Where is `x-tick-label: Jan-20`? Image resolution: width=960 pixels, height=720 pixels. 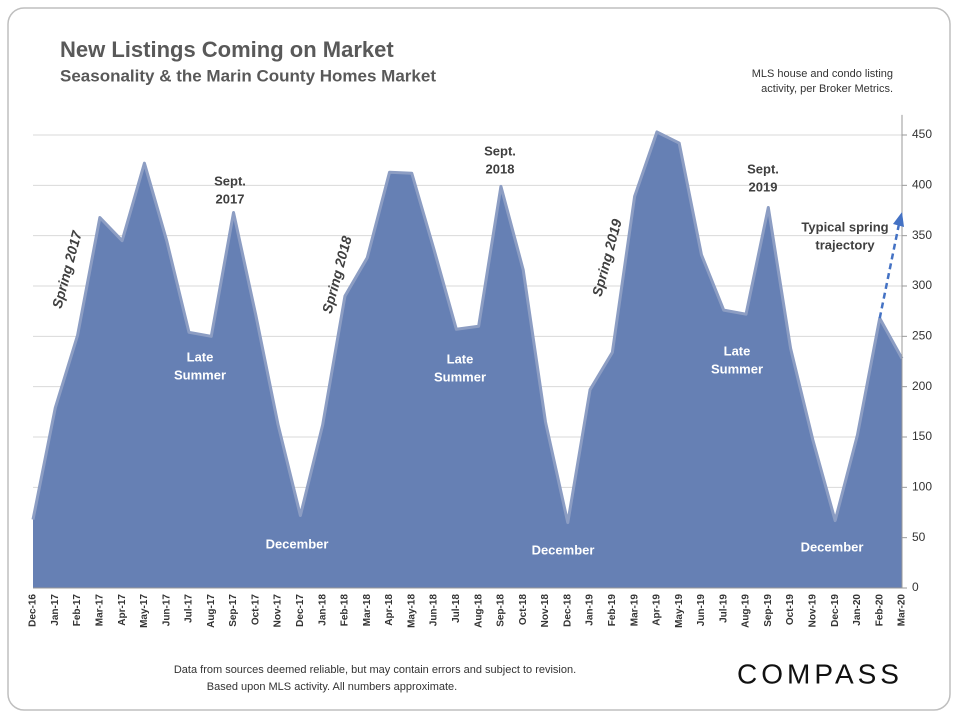
x-tick-label: Jan-20 is located at coordinates (857, 610).